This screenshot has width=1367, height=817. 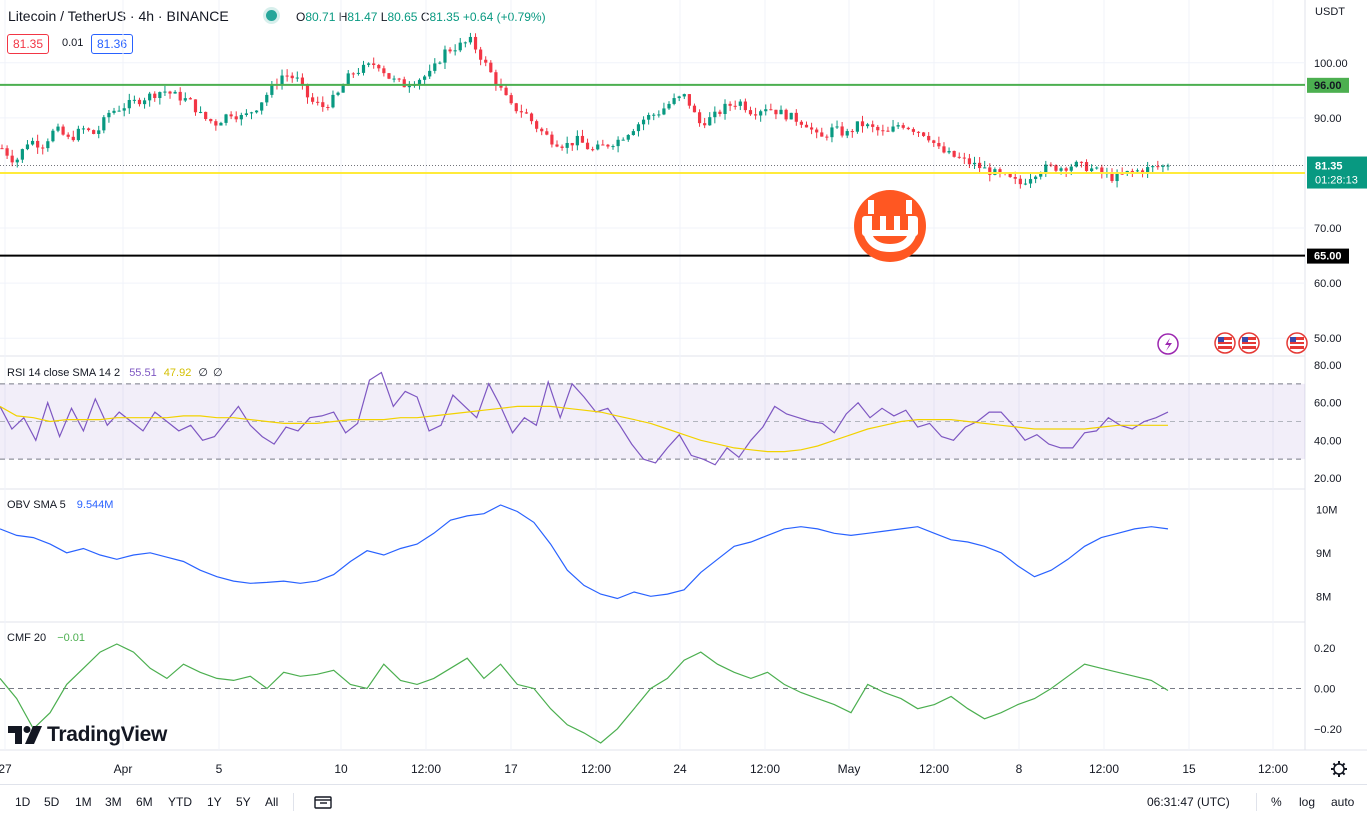 I want to click on currency-selector: USDT, so click(x=1330, y=12).